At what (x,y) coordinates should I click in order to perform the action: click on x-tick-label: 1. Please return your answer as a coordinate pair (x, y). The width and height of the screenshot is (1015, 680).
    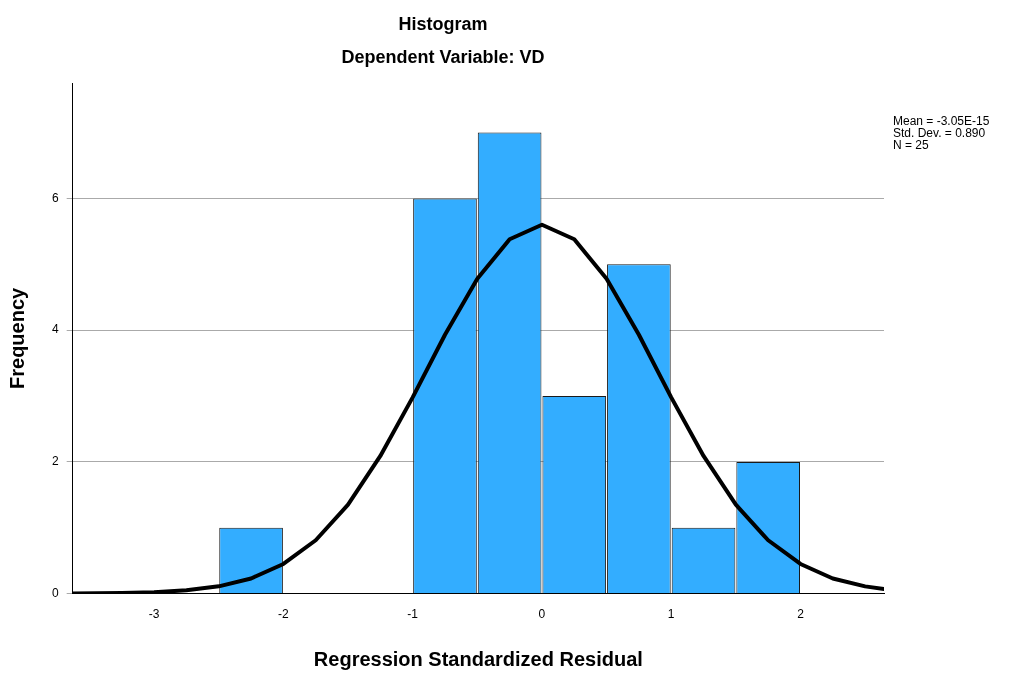
    Looking at the image, I should click on (671, 614).